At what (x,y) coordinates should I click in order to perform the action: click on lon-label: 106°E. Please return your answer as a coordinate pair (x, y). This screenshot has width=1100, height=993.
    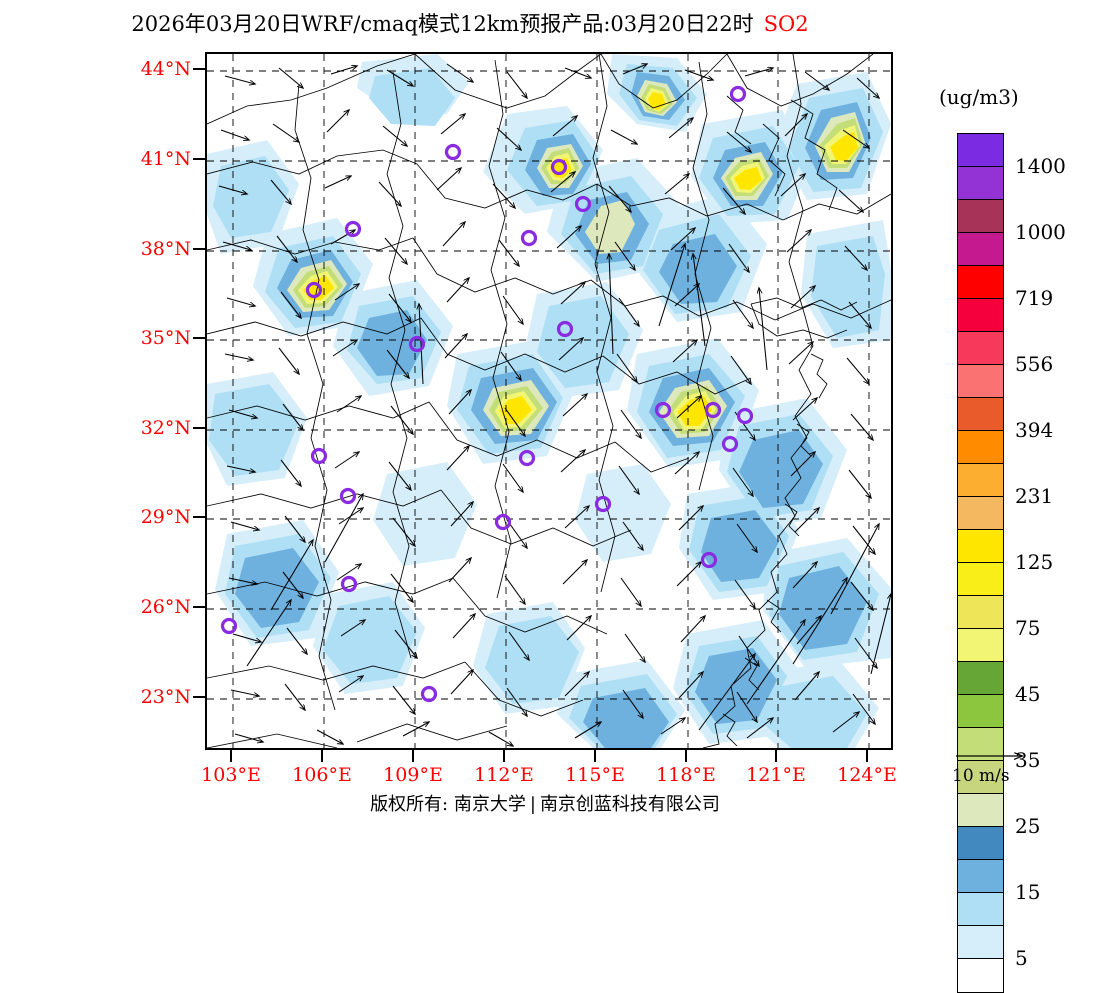
    Looking at the image, I should click on (322, 775).